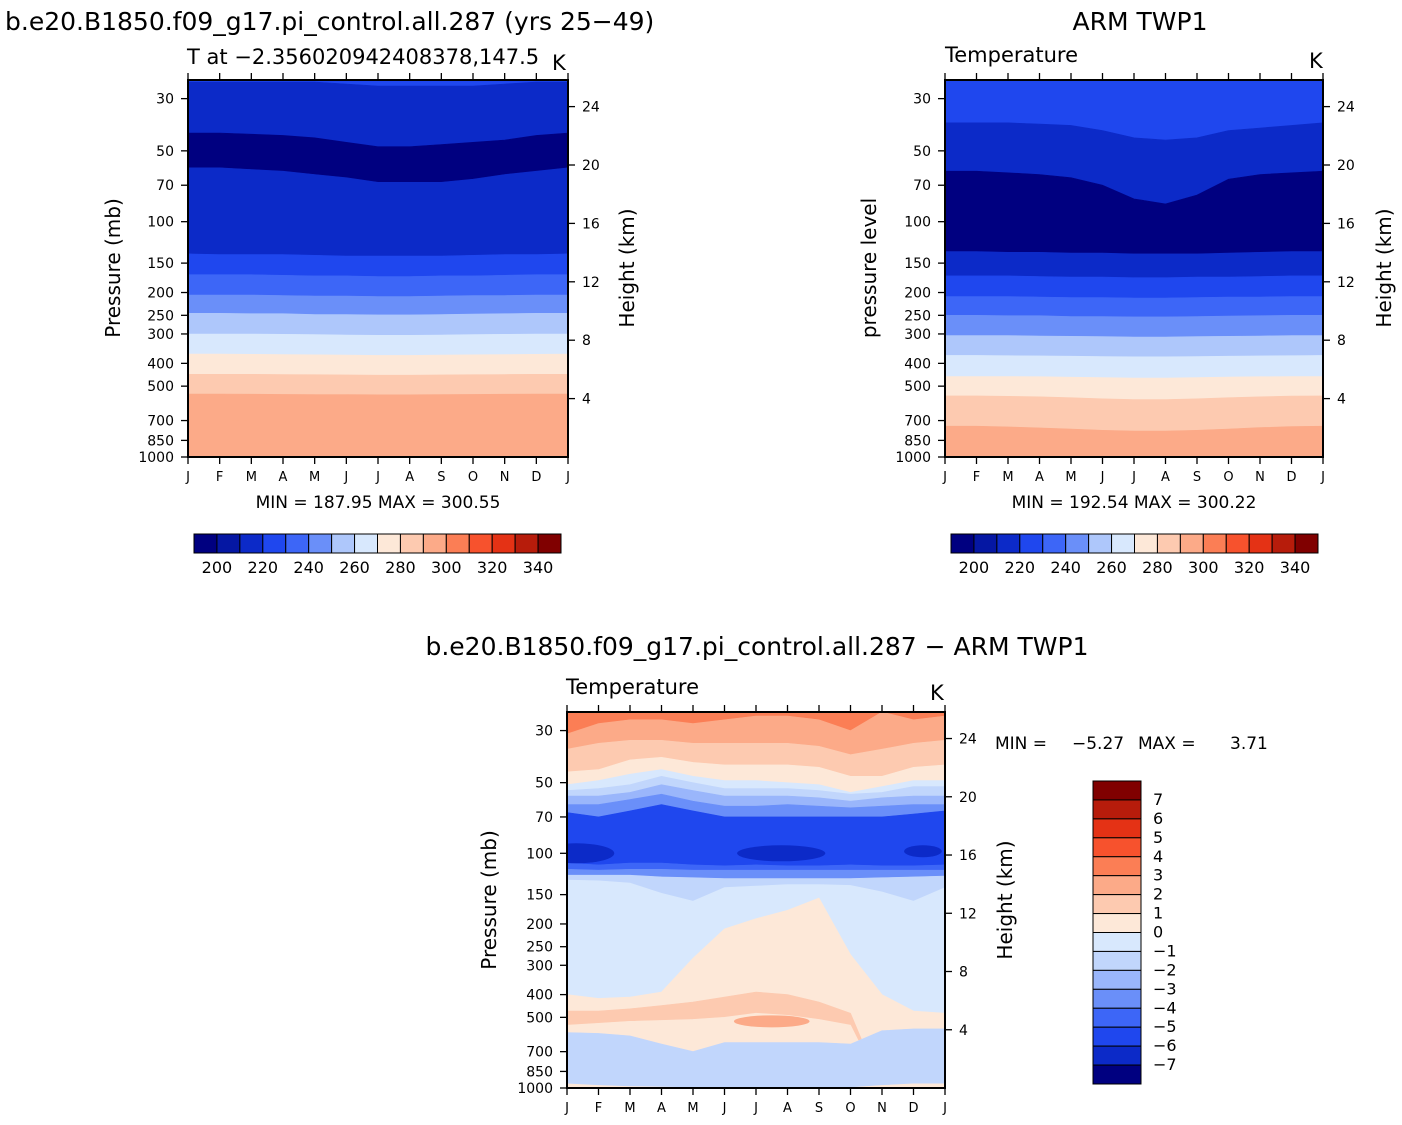  I want to click on colorbar-label: 340, so click(1295, 567).